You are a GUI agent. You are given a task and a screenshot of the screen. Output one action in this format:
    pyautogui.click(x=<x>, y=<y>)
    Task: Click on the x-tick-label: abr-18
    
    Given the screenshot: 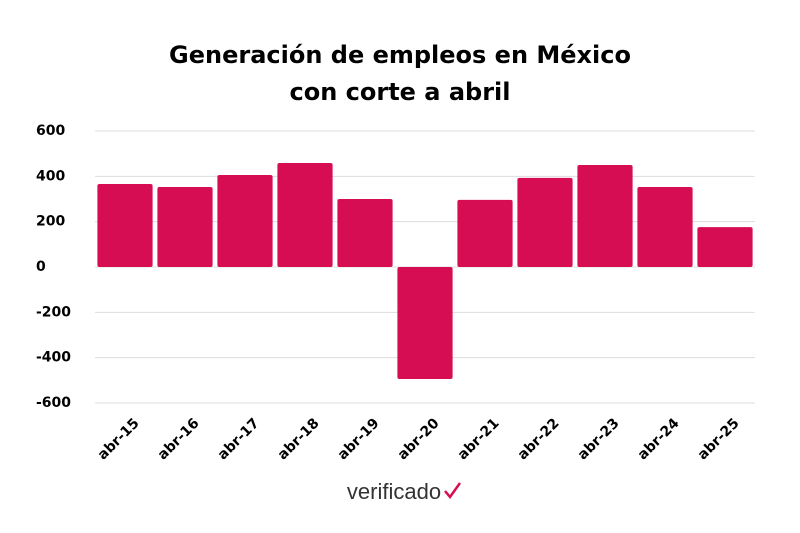 What is the action you would take?
    pyautogui.click(x=299, y=439)
    